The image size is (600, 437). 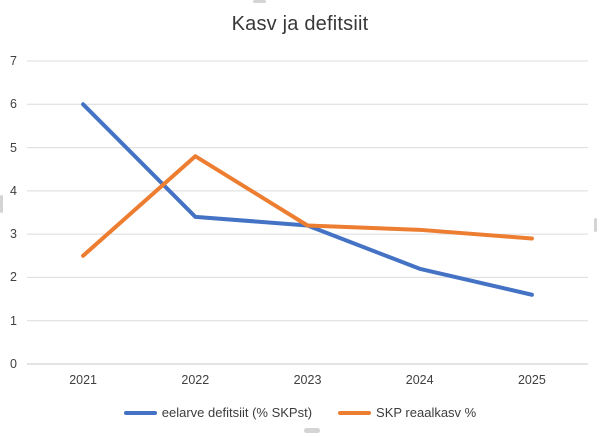 I want to click on x-tick-label-2021: 2021, so click(x=83, y=380).